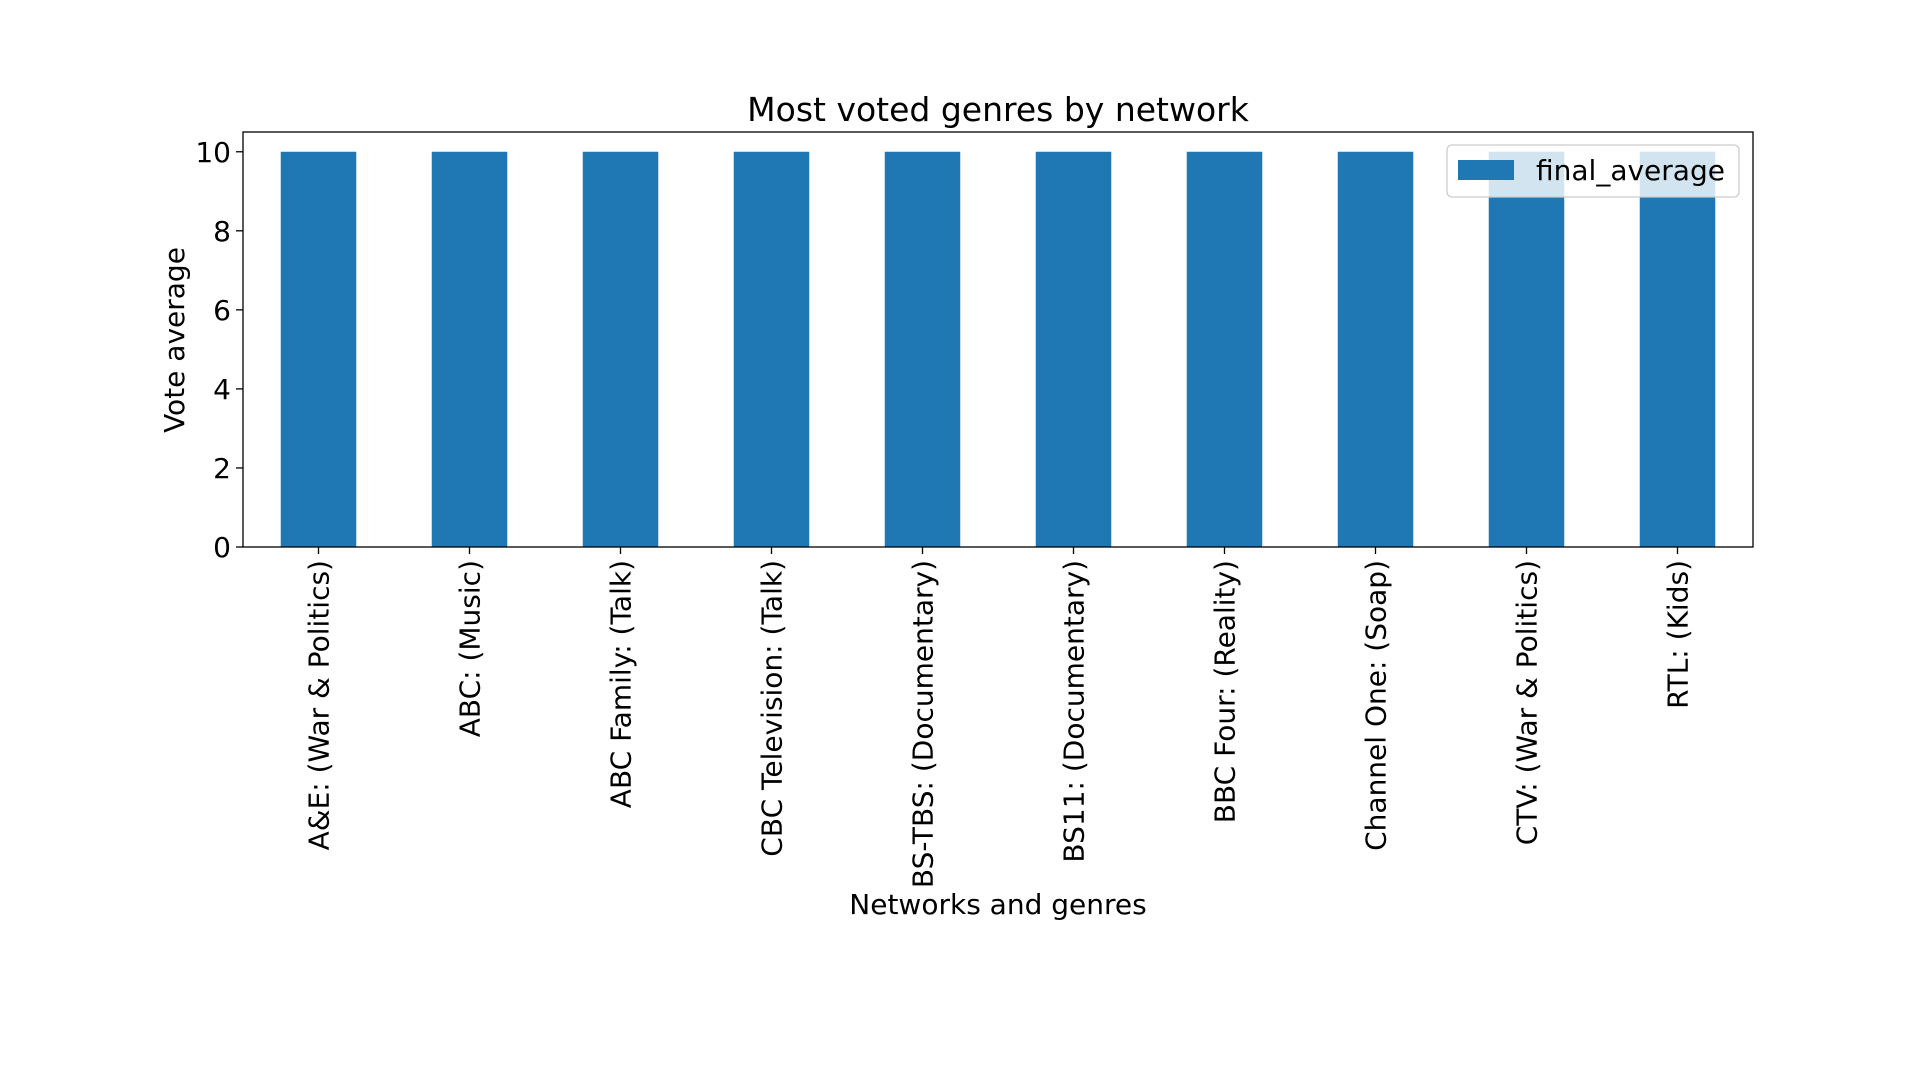 Image resolution: width=1920 pixels, height=1084 pixels. What do you see at coordinates (998, 109) in the screenshot?
I see `chart-title: Most voted genres by network` at bounding box center [998, 109].